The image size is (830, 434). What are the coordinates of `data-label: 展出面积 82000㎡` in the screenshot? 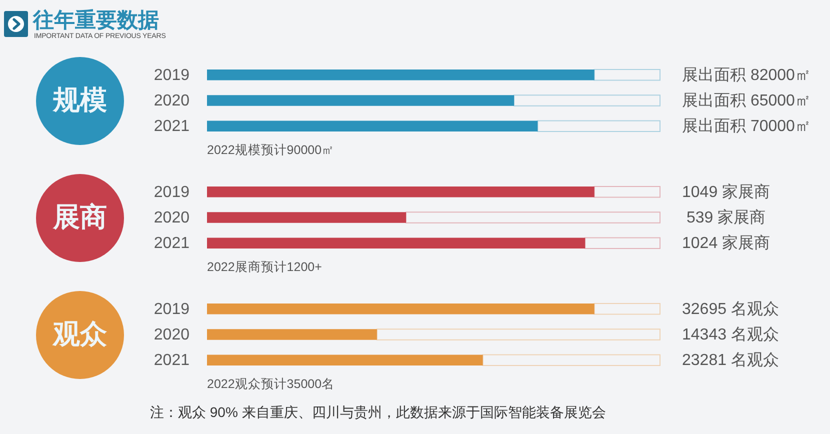 It's located at (746, 75).